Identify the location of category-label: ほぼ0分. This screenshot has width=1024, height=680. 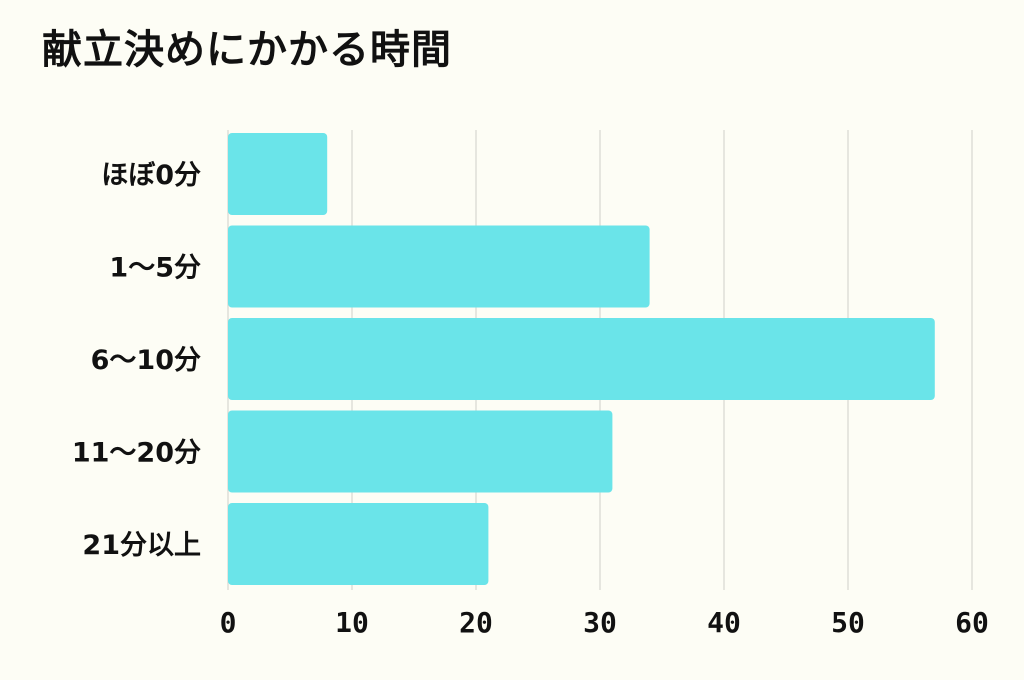
(151, 175).